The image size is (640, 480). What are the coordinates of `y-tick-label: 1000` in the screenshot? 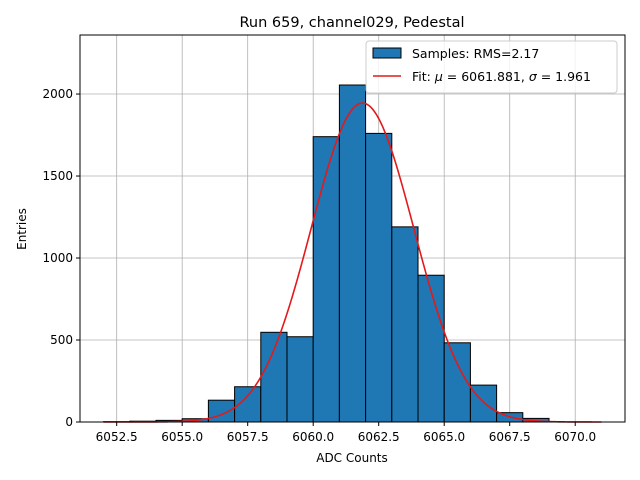 It's located at (57, 258).